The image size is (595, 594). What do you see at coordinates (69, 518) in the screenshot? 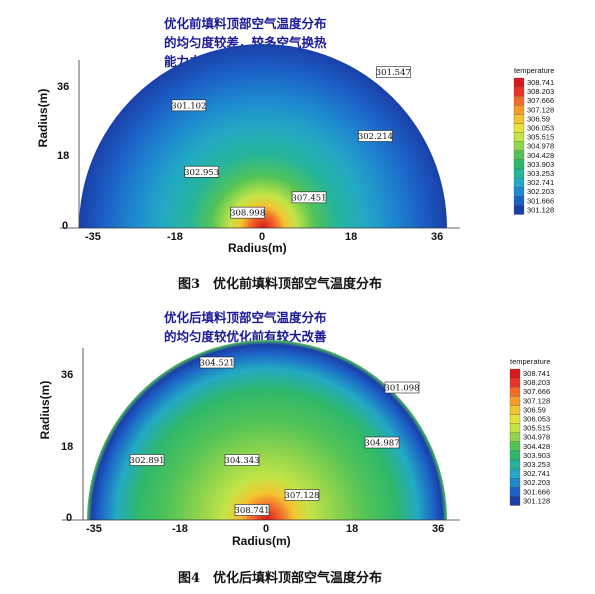
I see `y-tick: 0` at bounding box center [69, 518].